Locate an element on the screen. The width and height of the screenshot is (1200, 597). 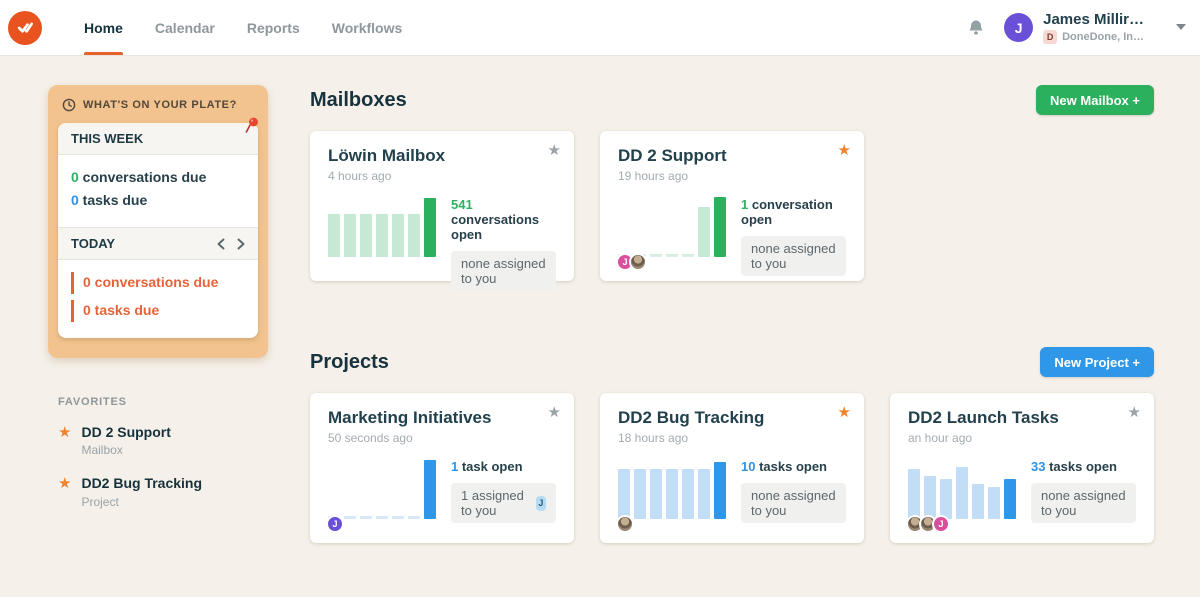
prev-day-chevron-icon is located at coordinates (221, 244).